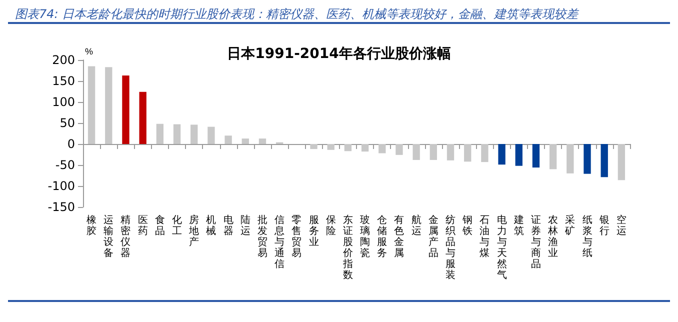 Image resolution: width=678 pixels, height=322 pixels. I want to click on x-tick-label: 食品, so click(159, 225).